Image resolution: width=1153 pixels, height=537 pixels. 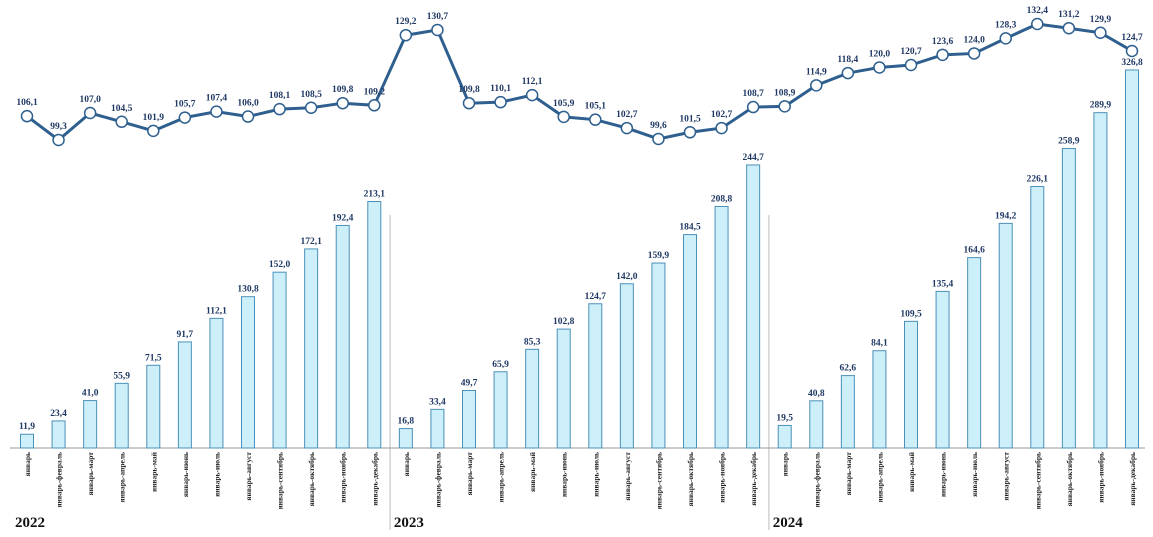 What do you see at coordinates (30, 523) in the screenshot?
I see `group-label: 2022` at bounding box center [30, 523].